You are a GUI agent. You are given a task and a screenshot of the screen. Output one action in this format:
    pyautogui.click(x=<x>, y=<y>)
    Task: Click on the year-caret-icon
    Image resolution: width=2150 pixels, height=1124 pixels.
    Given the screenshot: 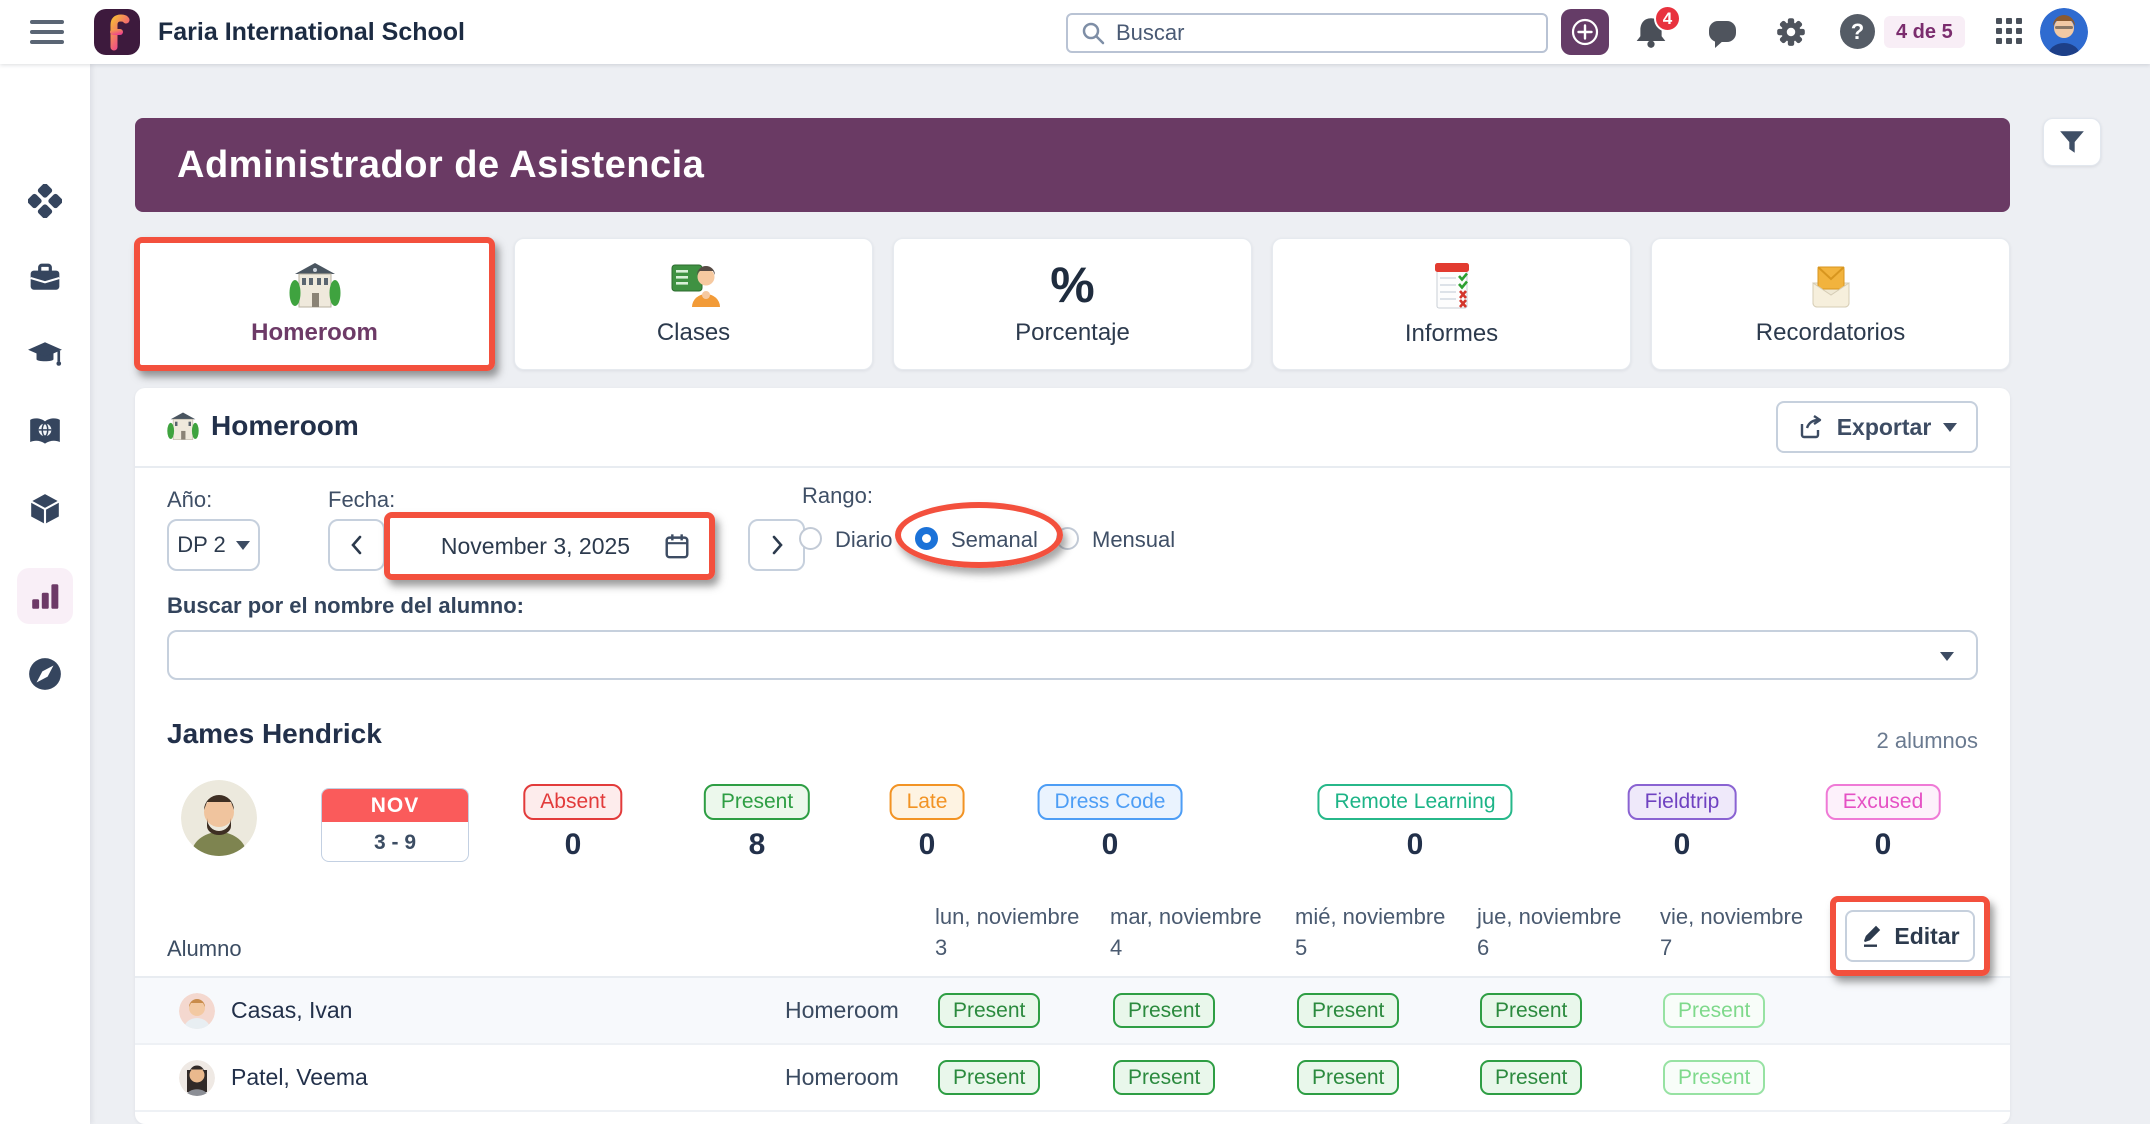 What is the action you would take?
    pyautogui.click(x=242, y=545)
    